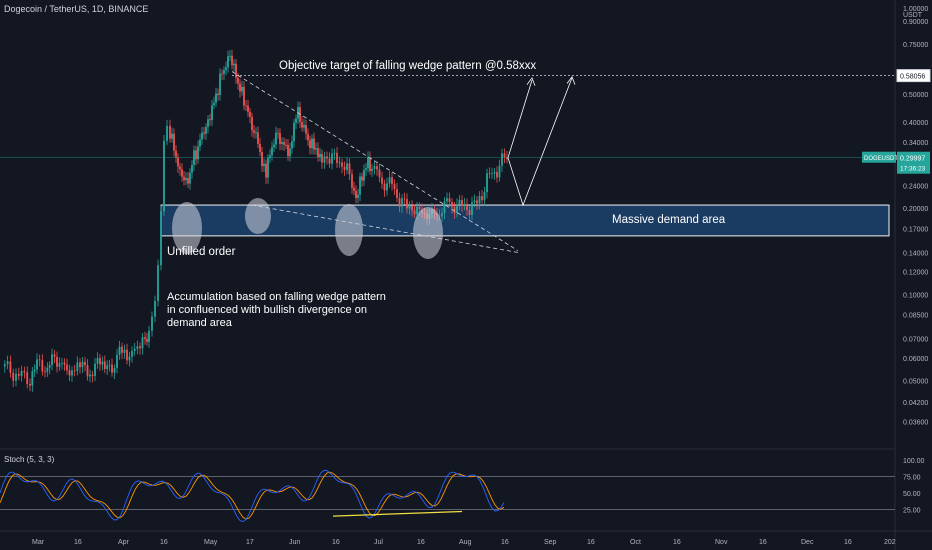 The image size is (932, 550). I want to click on price-tick-label: 0.05000, so click(915, 382).